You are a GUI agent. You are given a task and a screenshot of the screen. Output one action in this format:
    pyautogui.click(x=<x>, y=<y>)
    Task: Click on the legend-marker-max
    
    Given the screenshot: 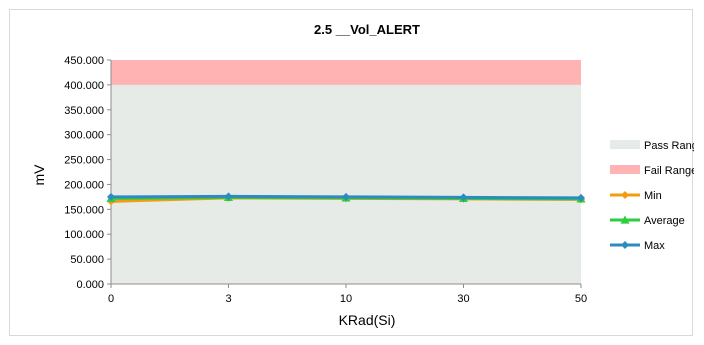 What is the action you would take?
    pyautogui.click(x=625, y=245)
    